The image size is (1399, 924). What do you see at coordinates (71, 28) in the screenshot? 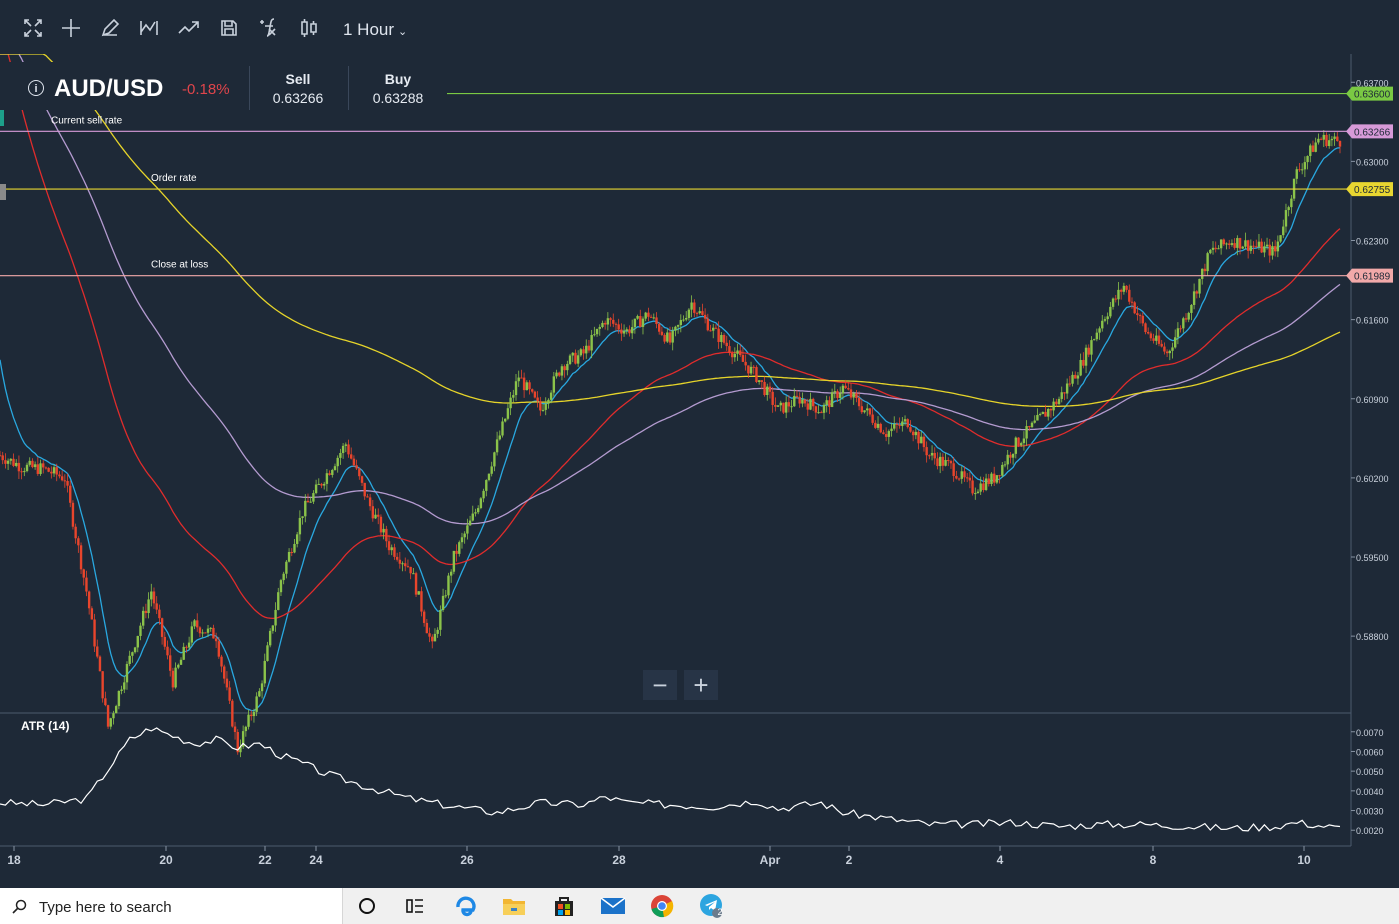
I see `crosshair-icon` at bounding box center [71, 28].